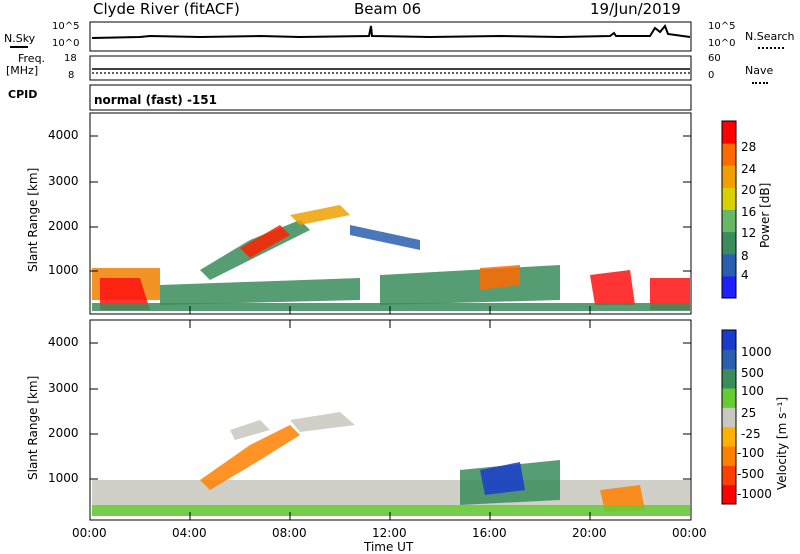 This screenshot has width=800, height=554. Describe the element at coordinates (63, 433) in the screenshot. I see `velocity-ytick-2000: 2000` at that location.